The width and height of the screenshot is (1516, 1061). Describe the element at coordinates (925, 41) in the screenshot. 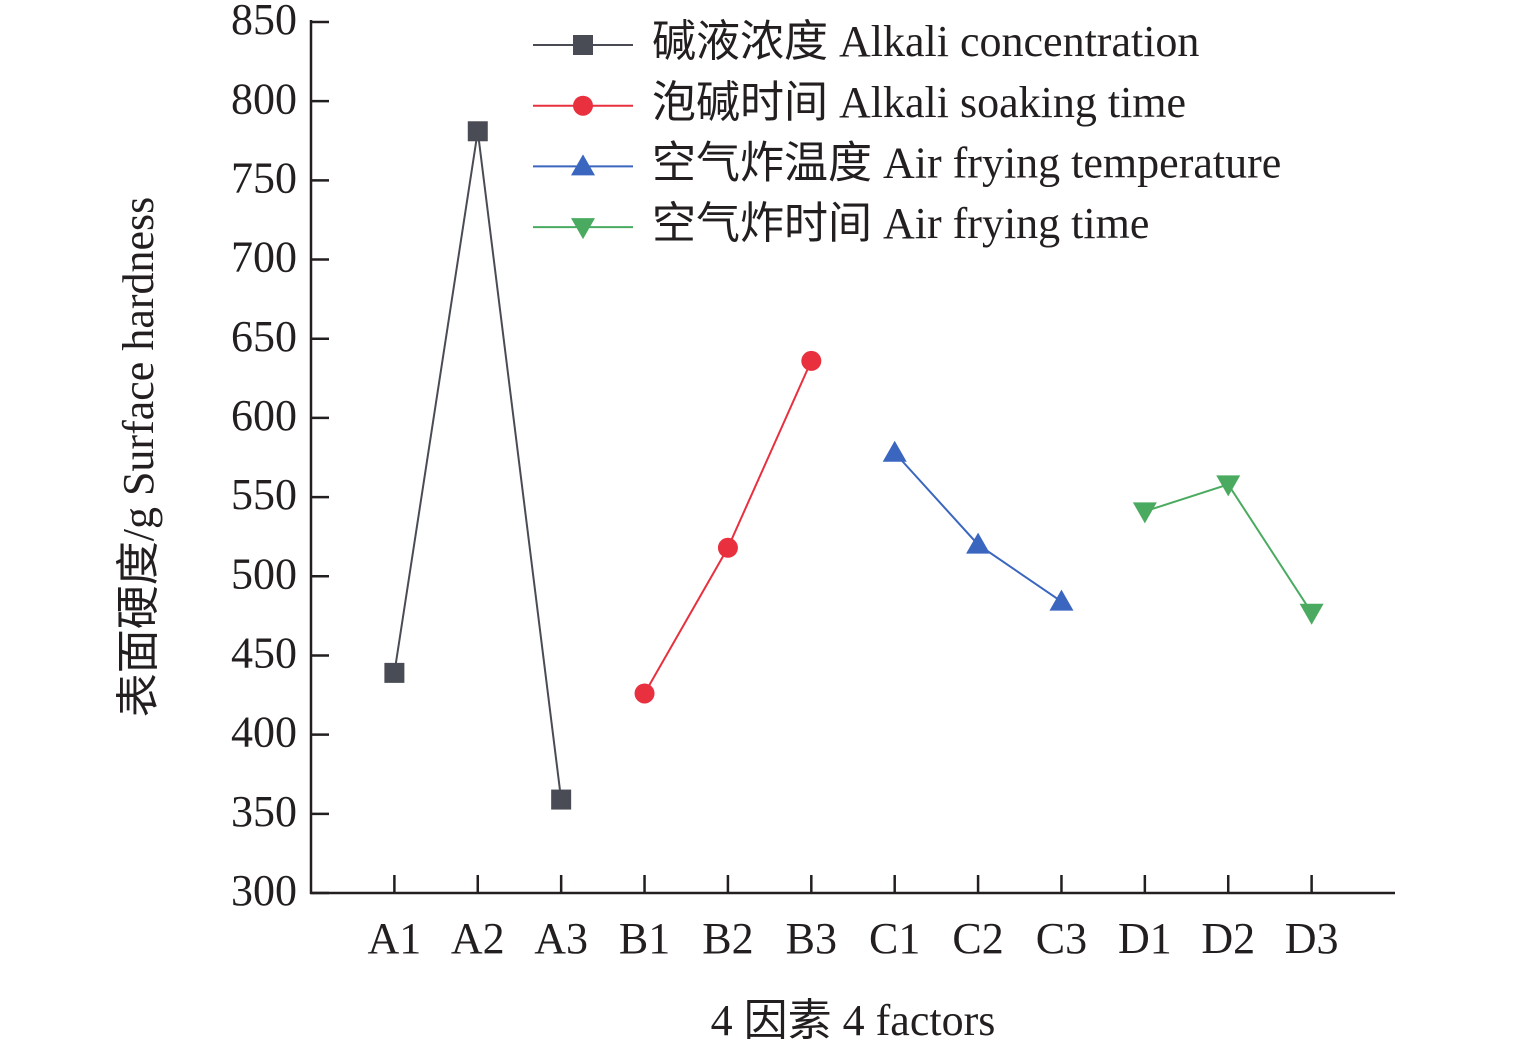

I see `legend-label: 碱液浓度 Alkali concentration` at that location.